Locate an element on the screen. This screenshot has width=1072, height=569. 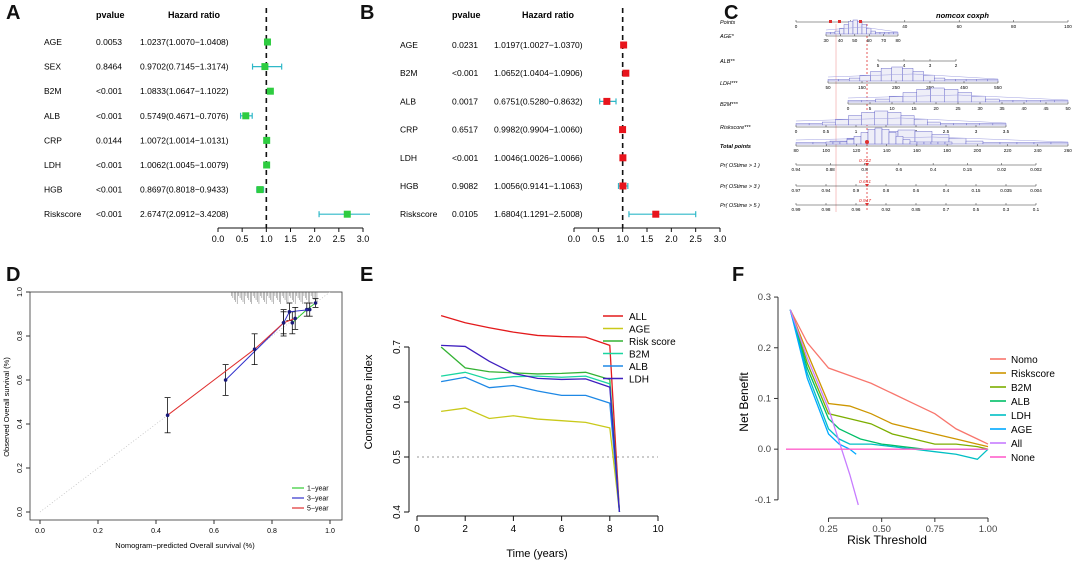
col-header-pvalue: pvalue is located at coordinates (466, 15).